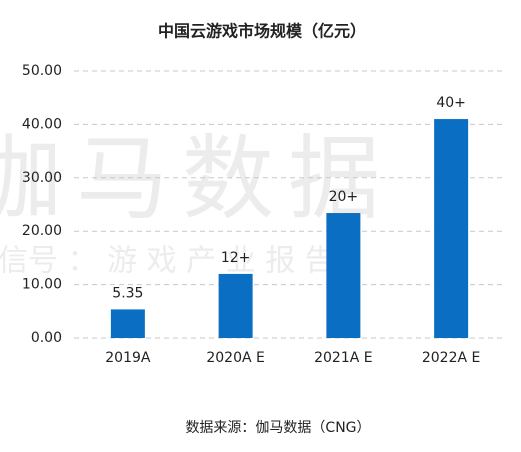 The height and width of the screenshot is (452, 521). I want to click on chart-title: 中国云游戏市场规模（亿元）, so click(262, 31).